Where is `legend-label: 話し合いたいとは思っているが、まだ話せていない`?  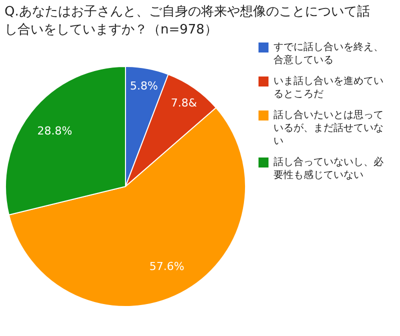 legend-label: 話し合いたいとは思っているが、まだ話せていない is located at coordinates (329, 128).